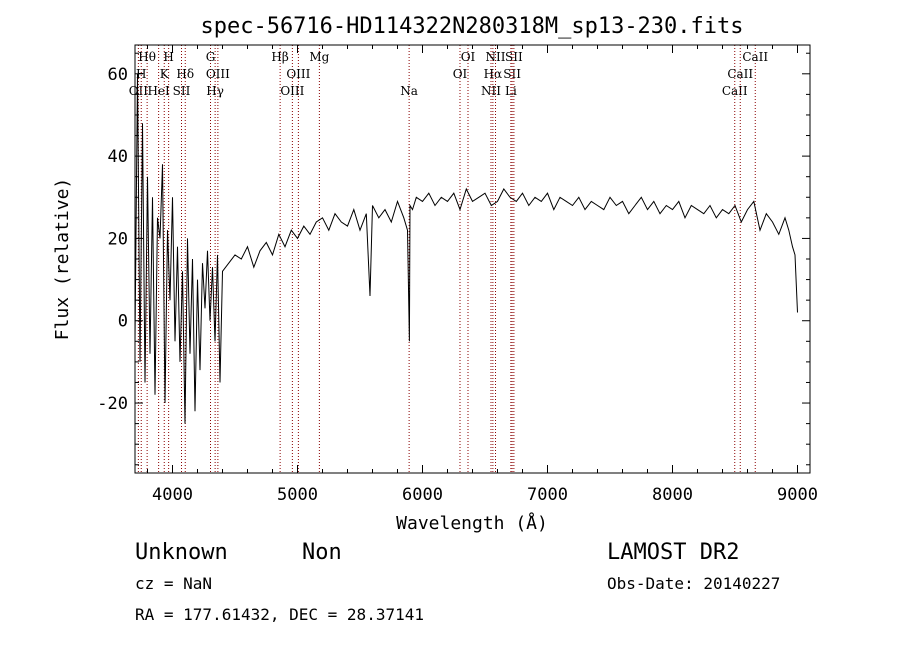 The image size is (900, 649). What do you see at coordinates (173, 583) in the screenshot?
I see `cz-label: cz = NaN` at bounding box center [173, 583].